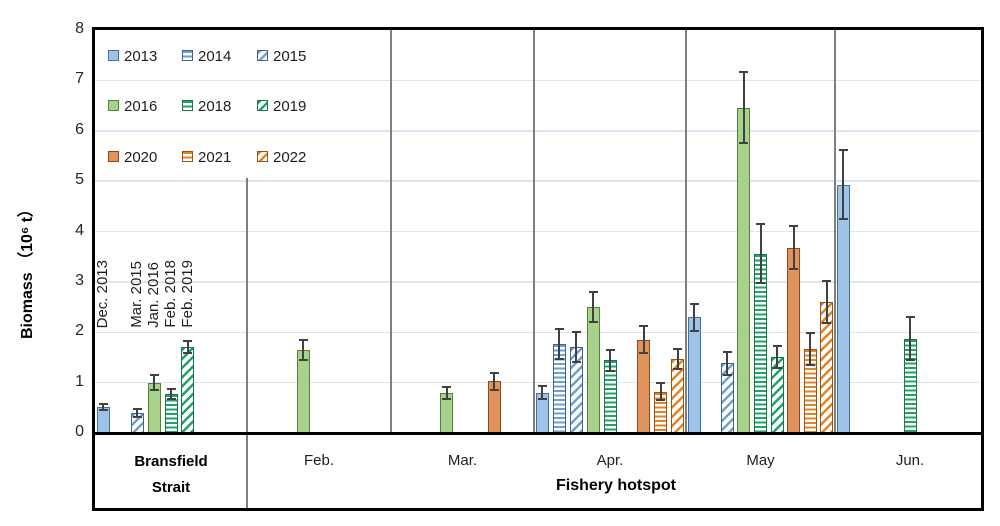  Describe the element at coordinates (93, 269) in the screenshot. I see `frame-left` at that location.